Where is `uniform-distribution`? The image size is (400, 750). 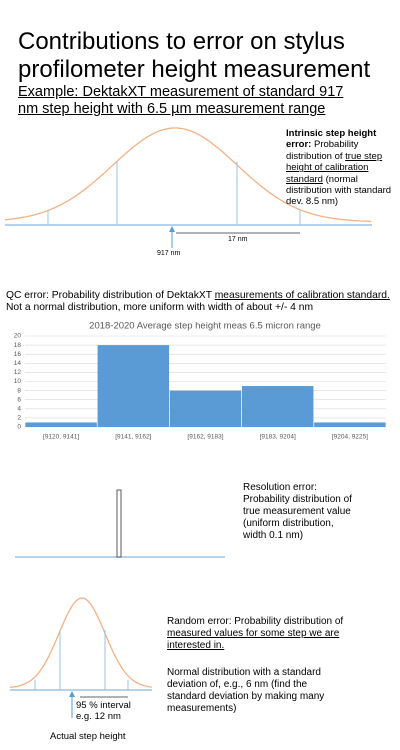
uniform-distribution is located at coordinates (119, 523).